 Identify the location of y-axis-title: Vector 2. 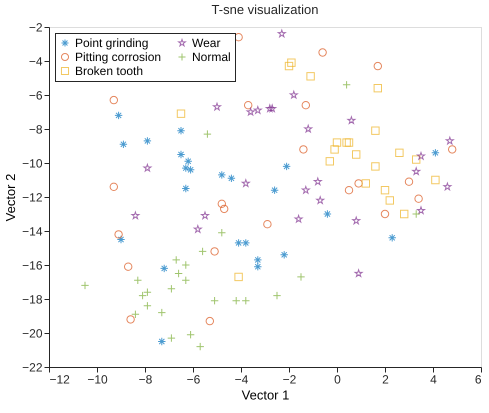
(10, 198).